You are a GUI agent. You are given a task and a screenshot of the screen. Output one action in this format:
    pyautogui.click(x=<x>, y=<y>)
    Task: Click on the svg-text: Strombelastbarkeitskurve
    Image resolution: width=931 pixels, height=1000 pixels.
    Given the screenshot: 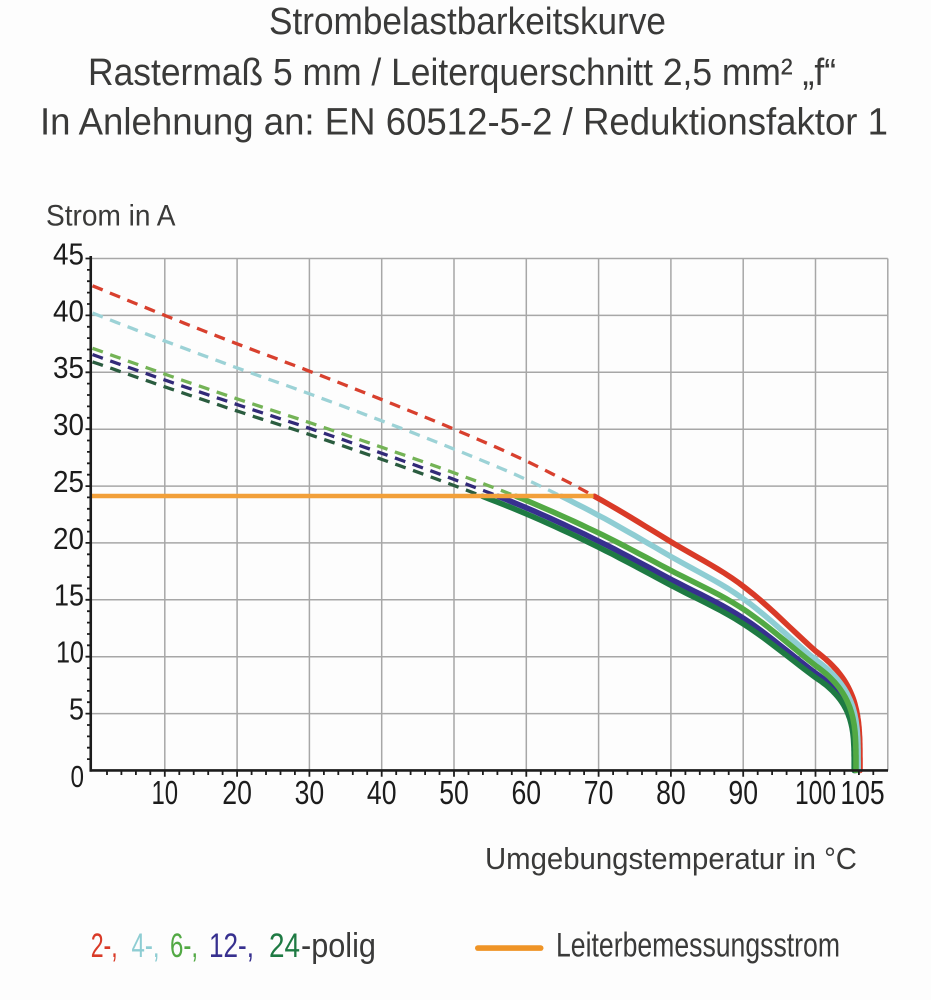 What is the action you would take?
    pyautogui.click(x=467, y=22)
    